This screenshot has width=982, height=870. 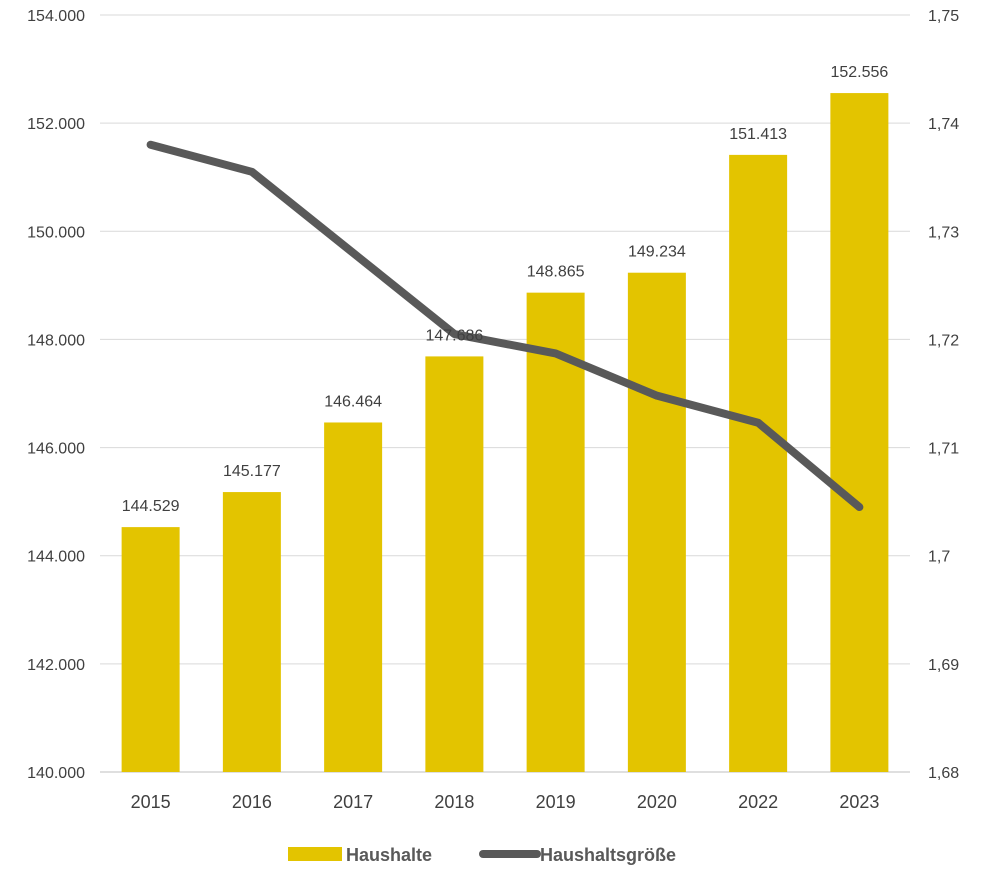 I want to click on bar-data-label: 152.556, so click(x=859, y=72).